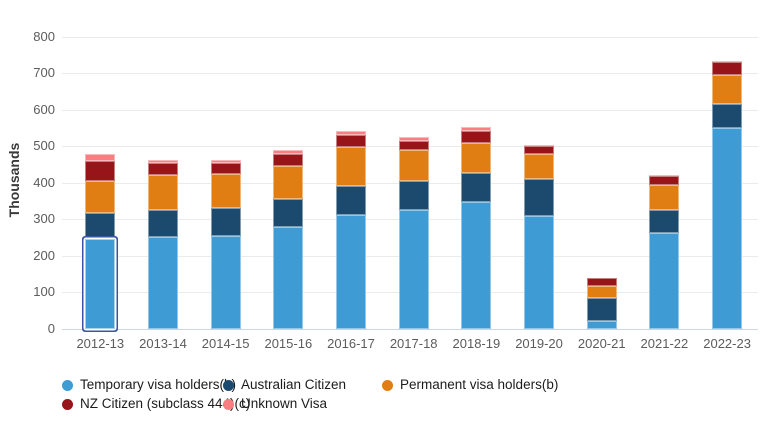 The image size is (768, 431). I want to click on y-tick-label: 500, so click(44, 146).